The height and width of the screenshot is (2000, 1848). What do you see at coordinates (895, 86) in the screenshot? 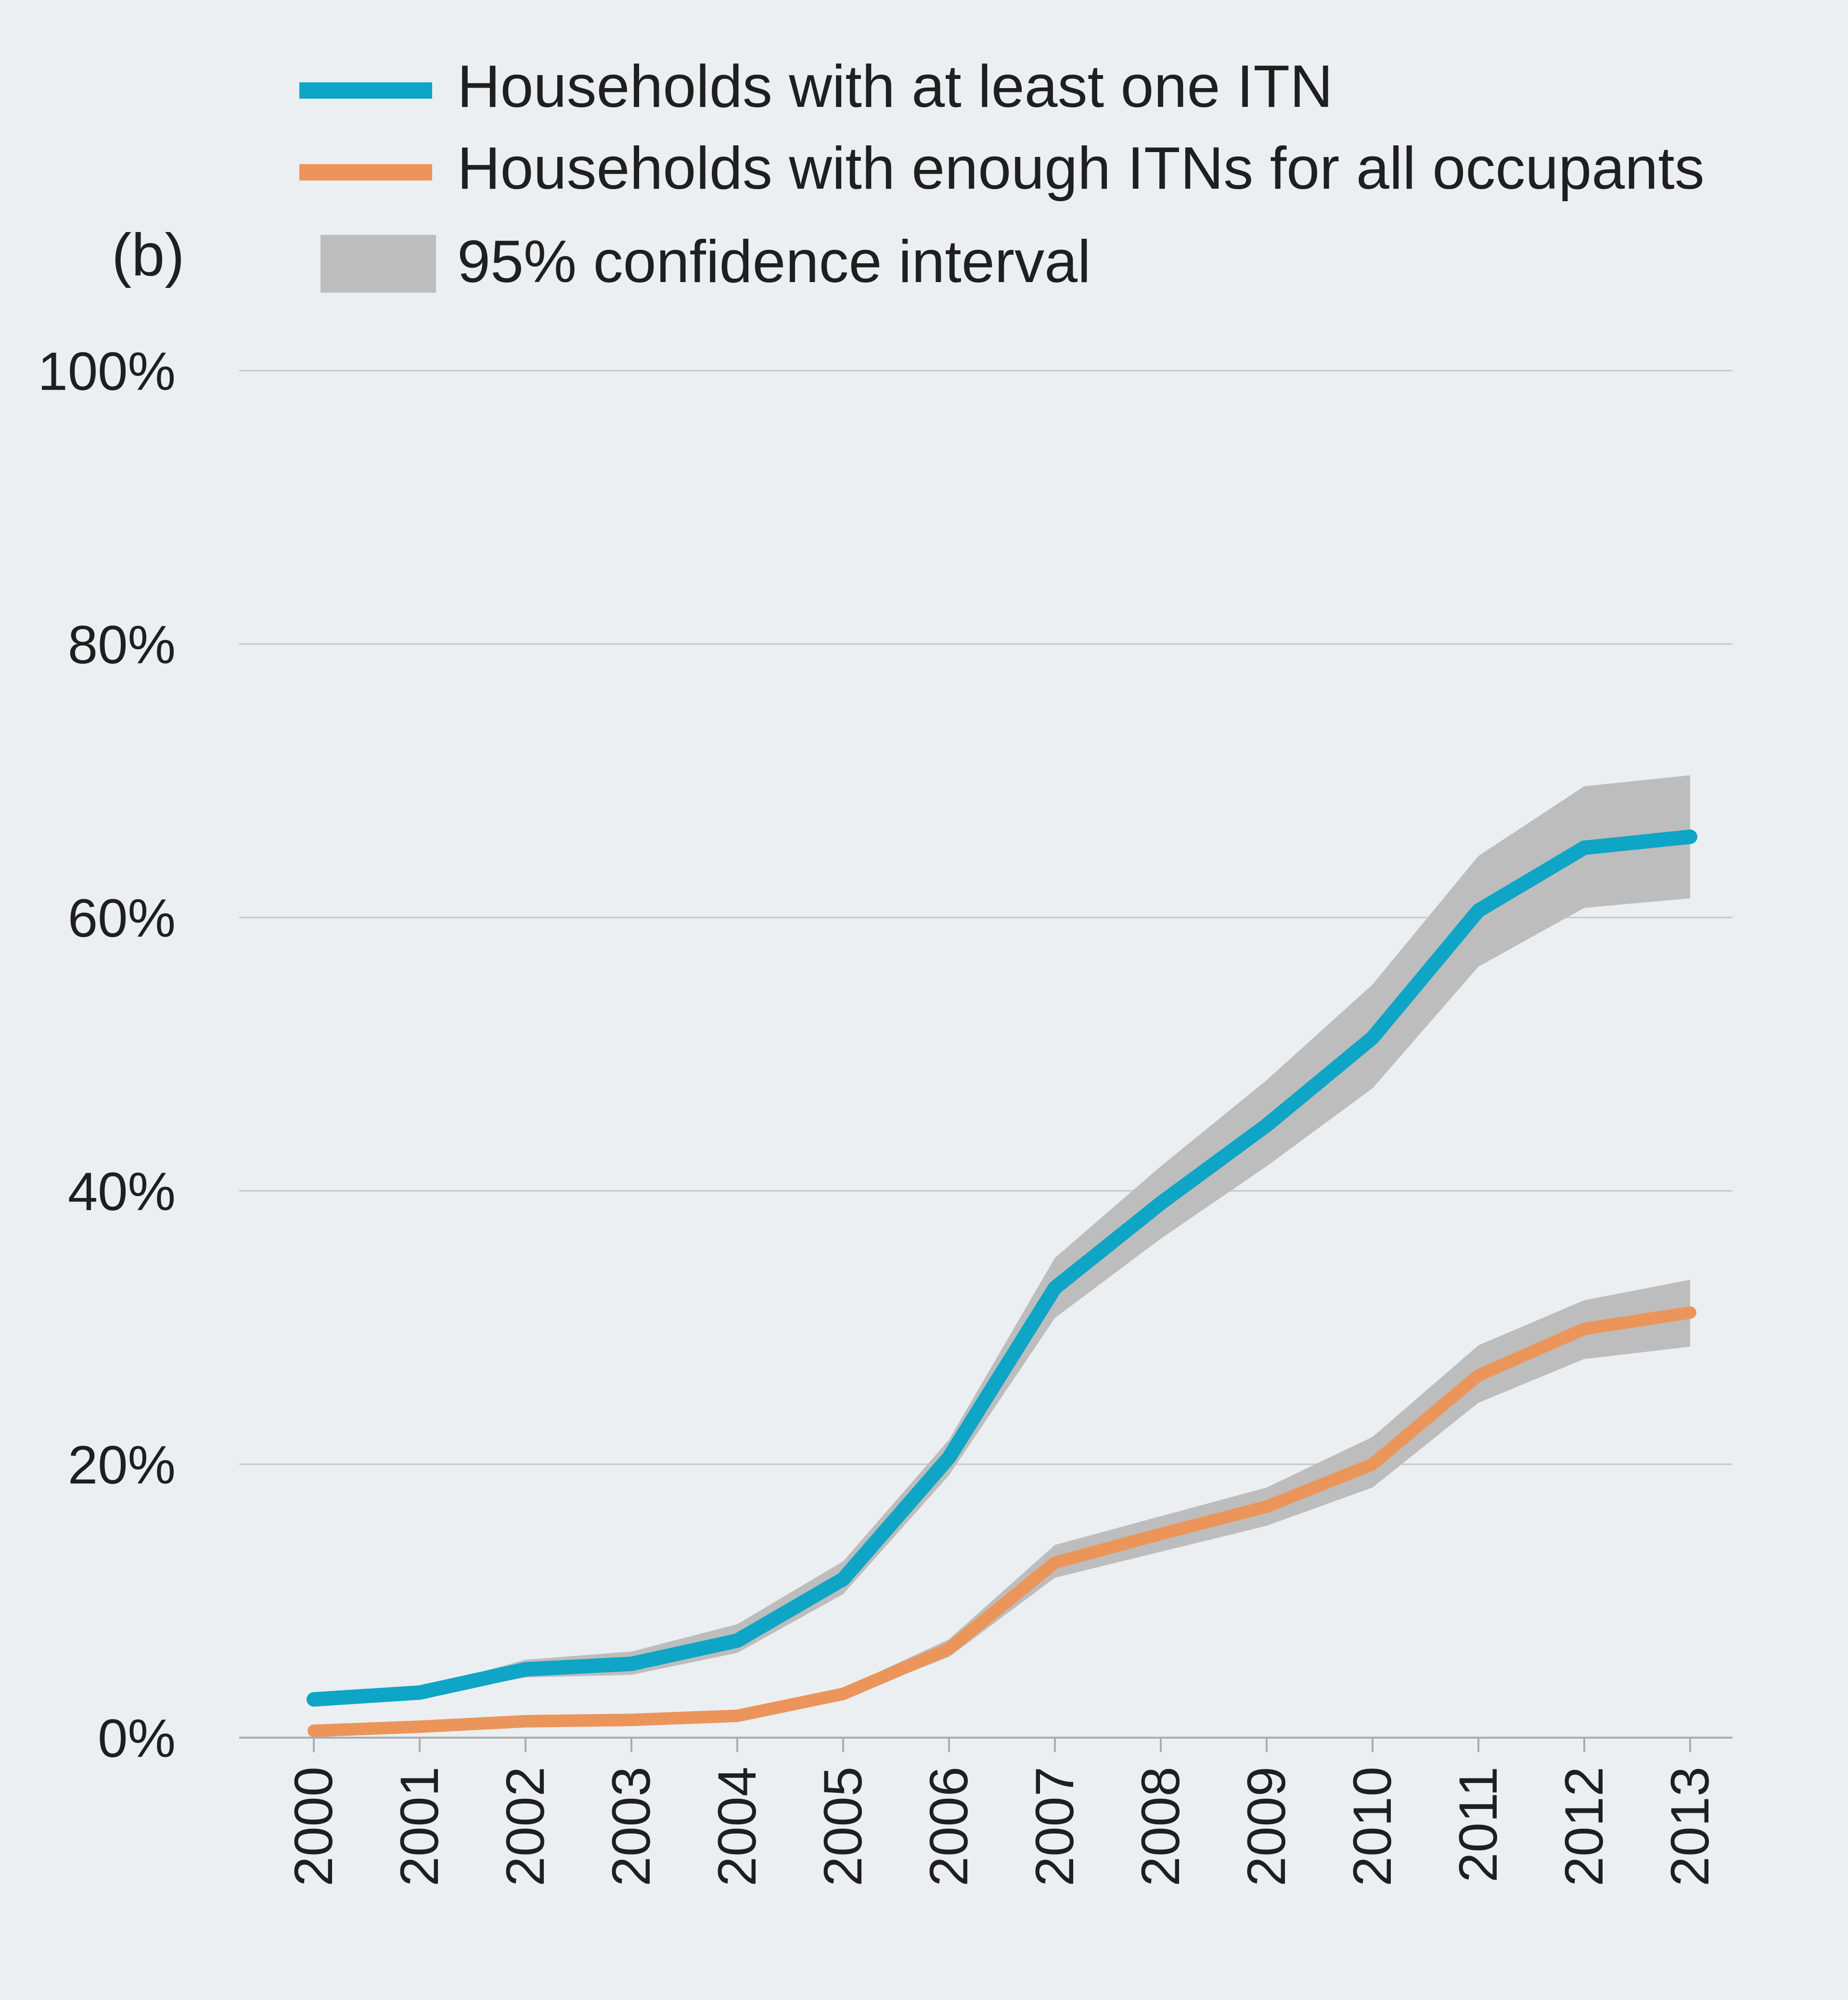
I see `legend-label-series-one: Households with at least one ITN` at bounding box center [895, 86].